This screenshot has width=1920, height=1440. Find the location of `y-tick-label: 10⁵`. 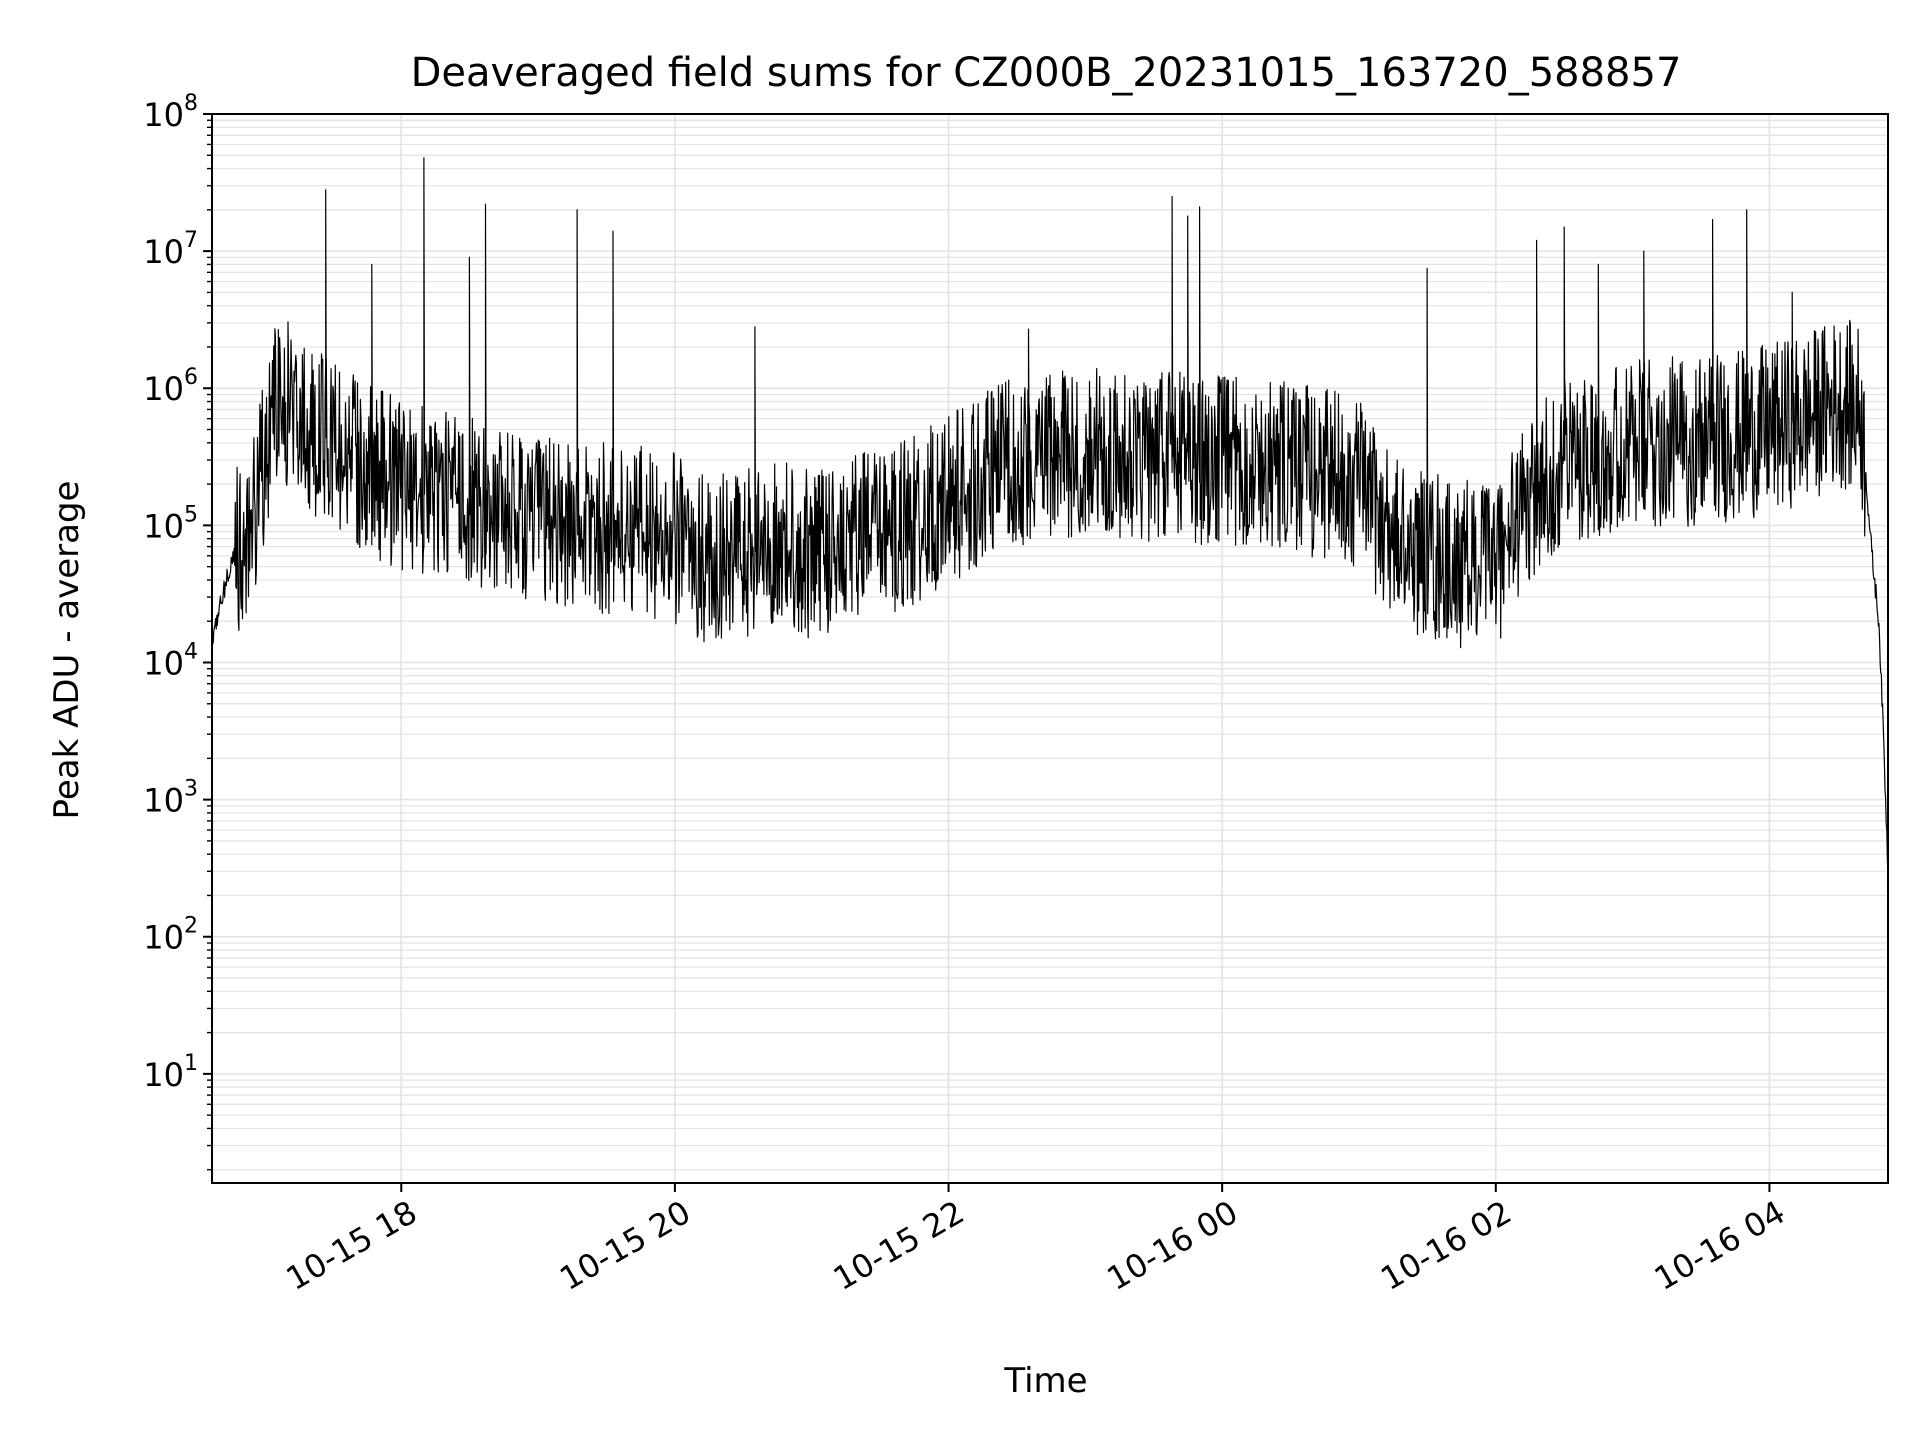

y-tick-label: 10⁵ is located at coordinates (170, 523).